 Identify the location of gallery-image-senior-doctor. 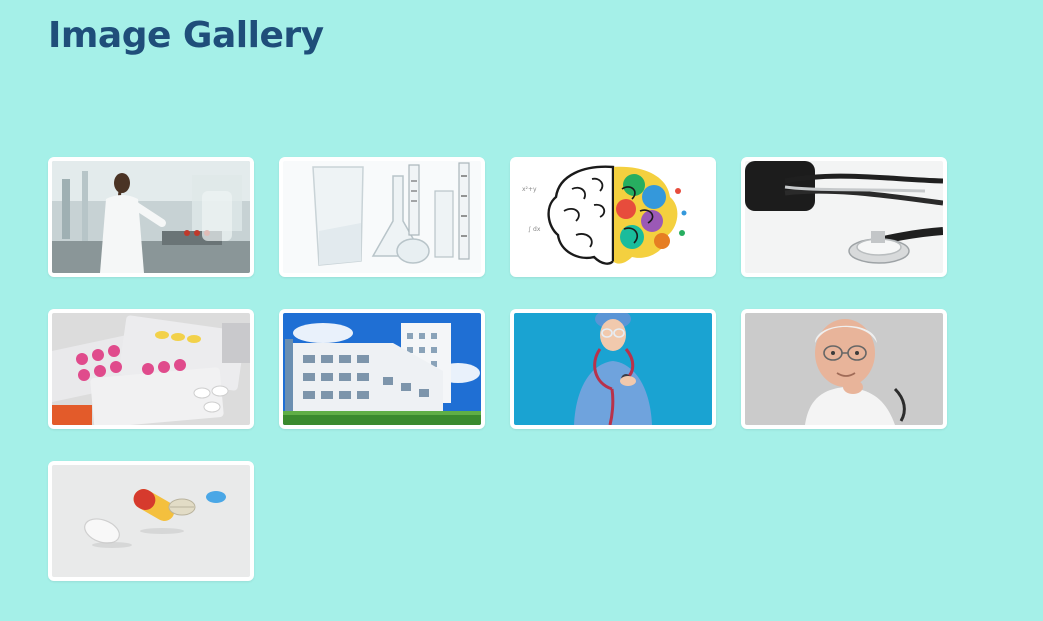
(844, 369).